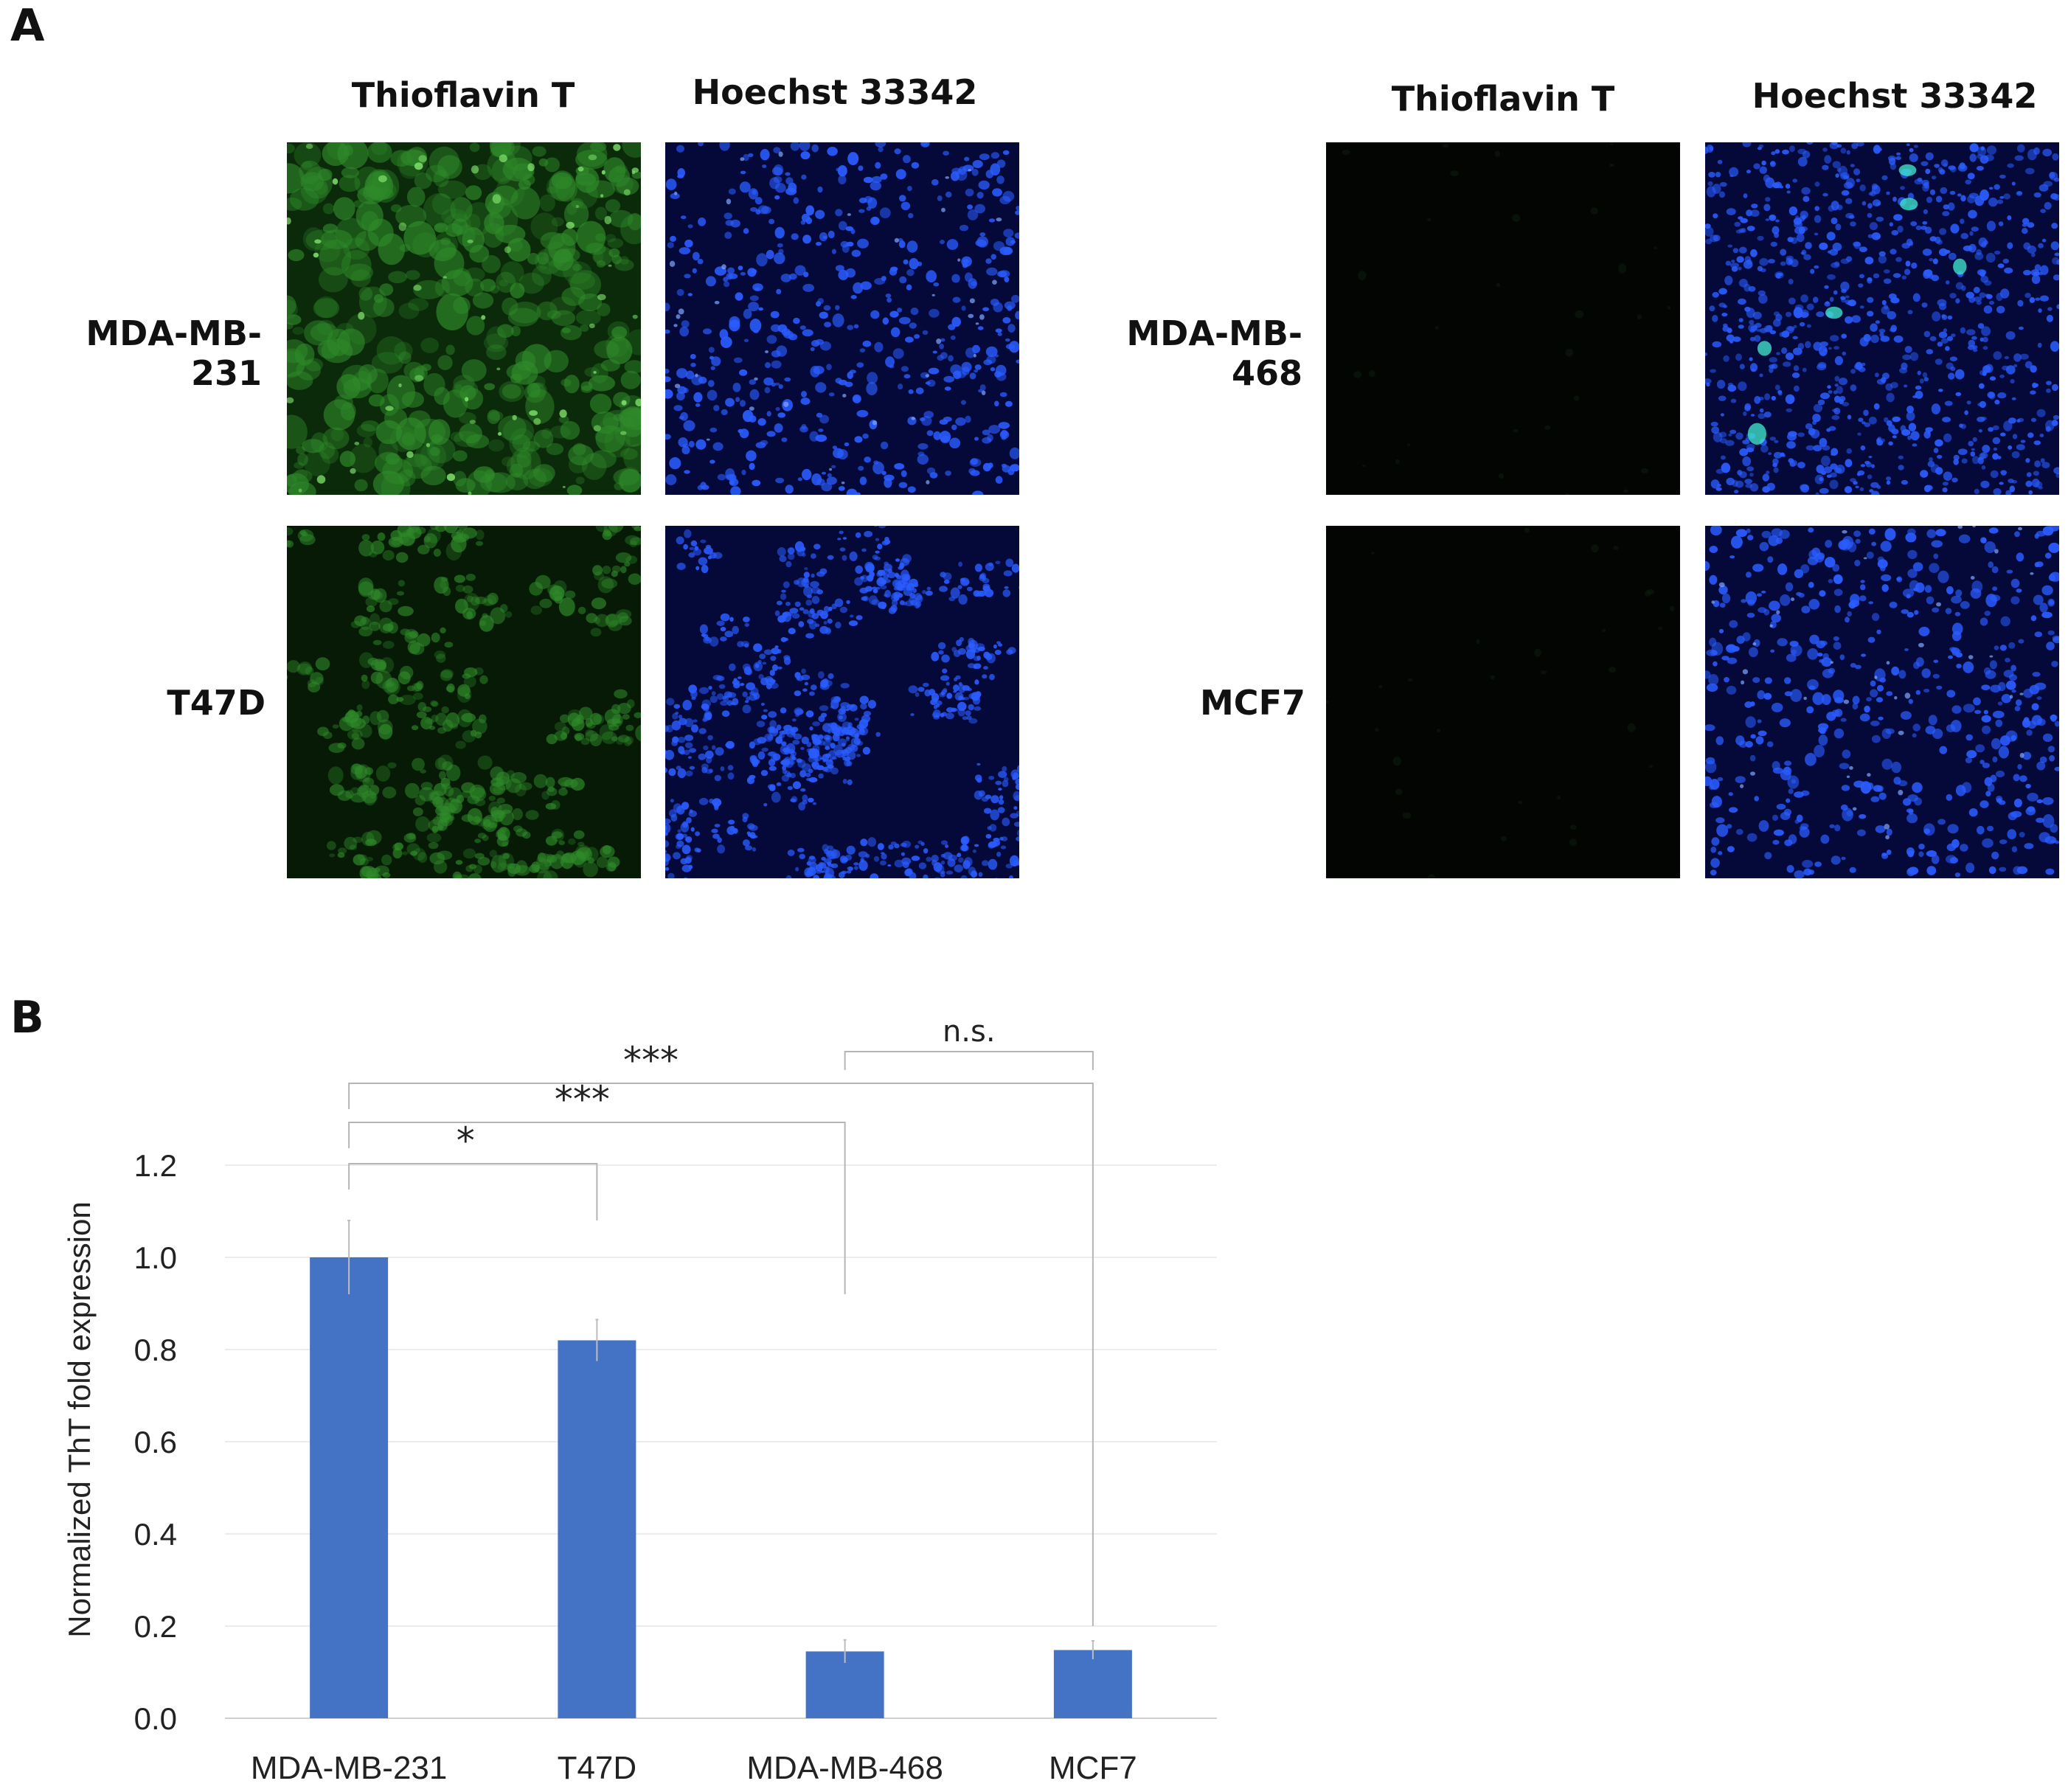 The image size is (2068, 1792). What do you see at coordinates (27, 1018) in the screenshot?
I see `panel-b-letter: B` at bounding box center [27, 1018].